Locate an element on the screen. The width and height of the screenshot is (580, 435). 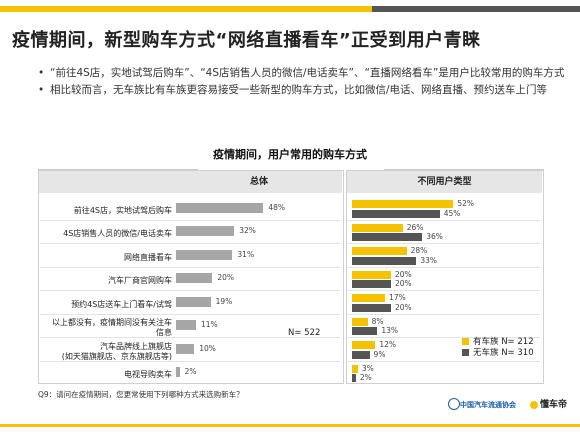
question-note: Q9：请问在疫情期间，您更常使用下列哪种方式来选购新车？ is located at coordinates (141, 394).